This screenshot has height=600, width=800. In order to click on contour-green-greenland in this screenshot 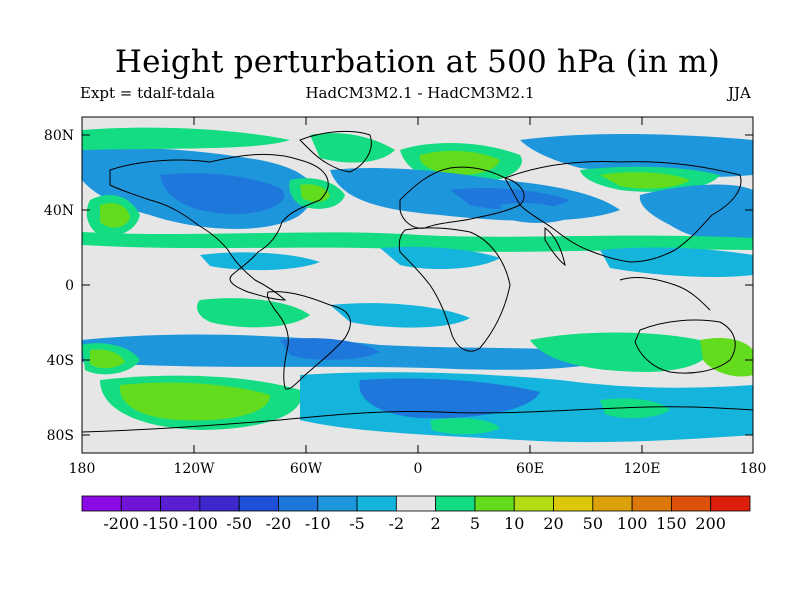, I will do `click(352, 148)`.